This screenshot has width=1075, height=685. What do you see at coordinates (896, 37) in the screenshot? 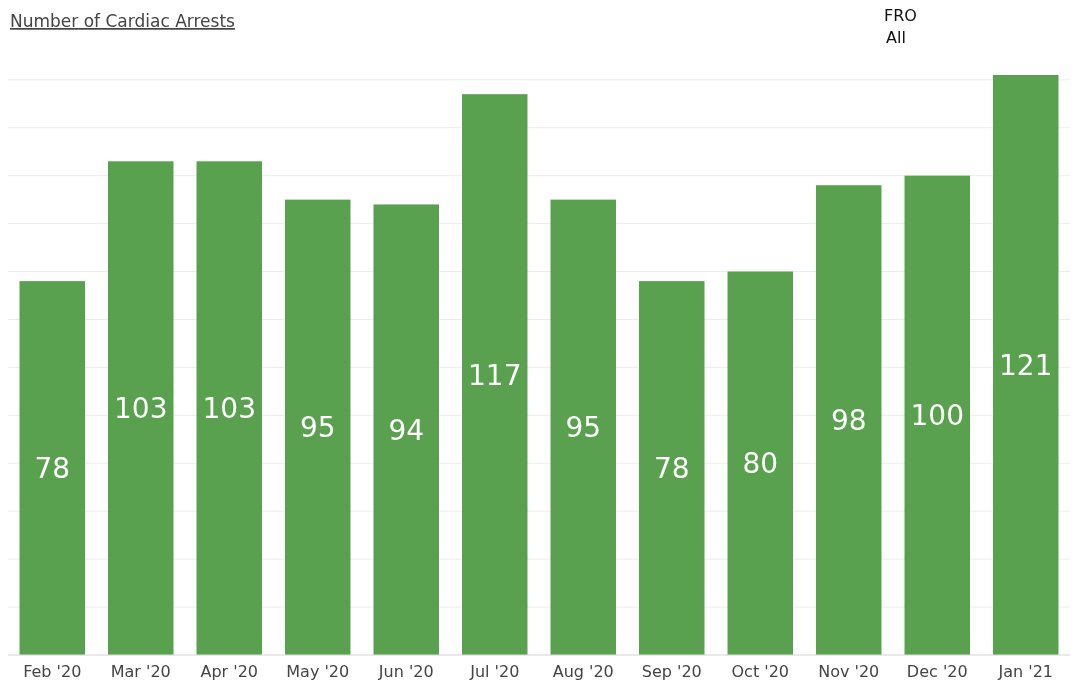
I see `text: All` at bounding box center [896, 37].